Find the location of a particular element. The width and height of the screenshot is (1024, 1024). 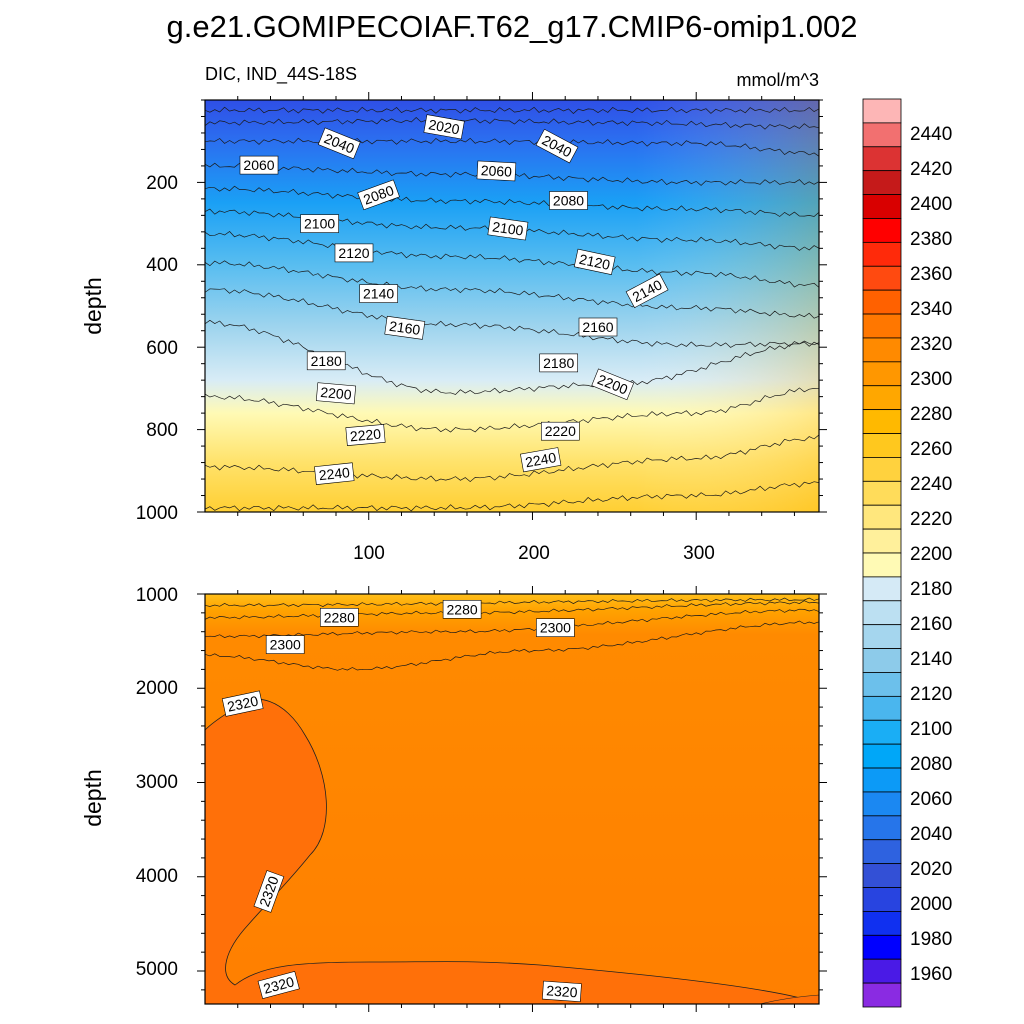

lower-ytick-5000: 5000 is located at coordinates (157, 969).